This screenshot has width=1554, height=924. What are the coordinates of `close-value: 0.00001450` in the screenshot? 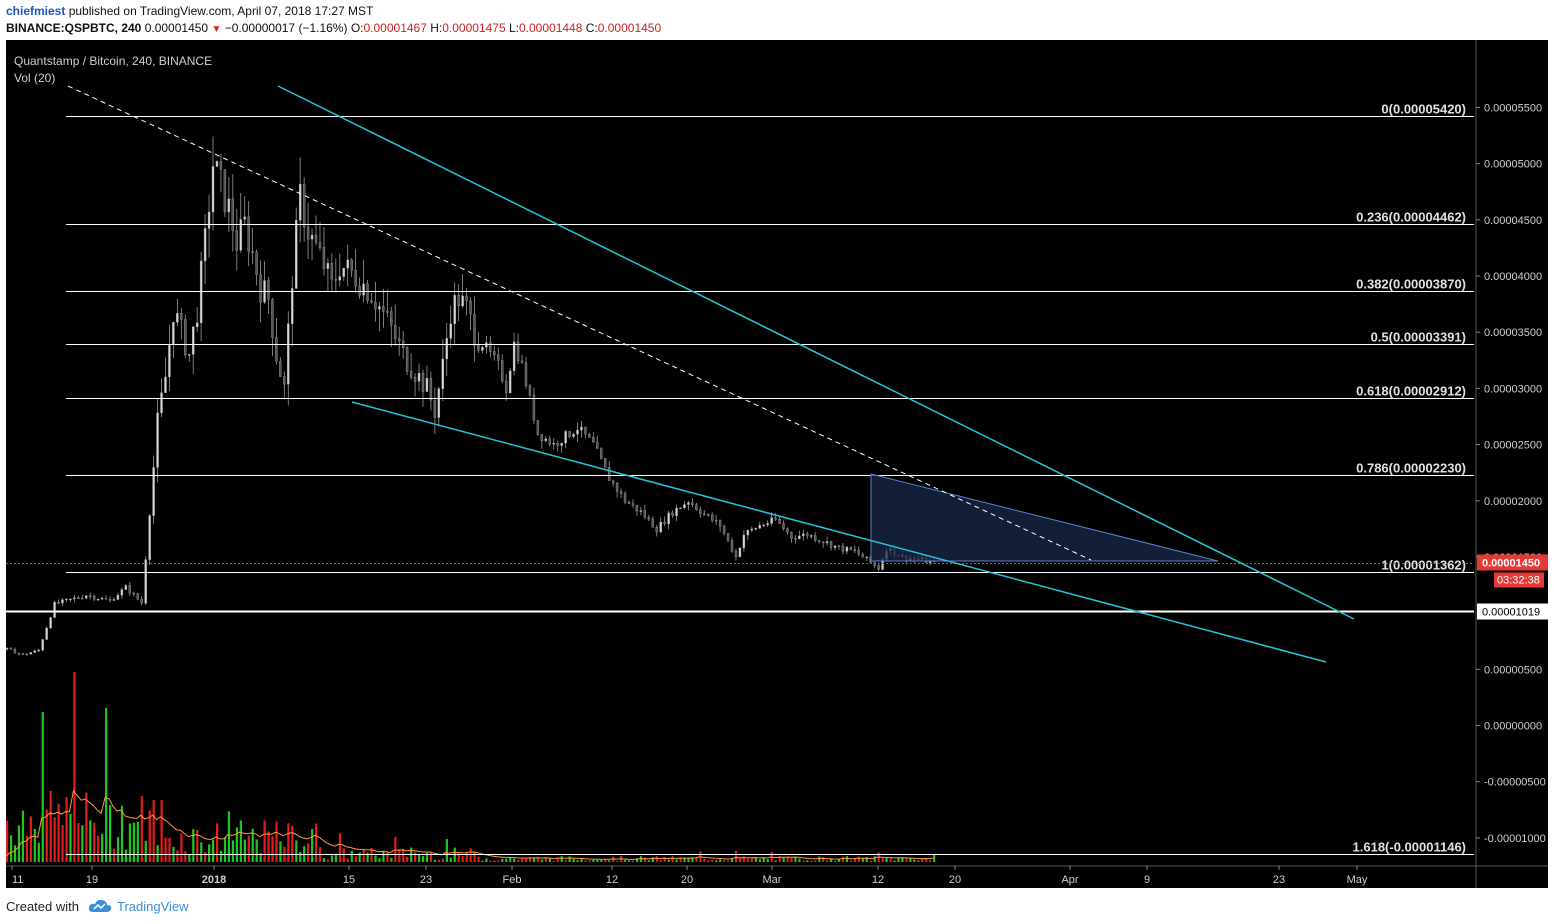 It's located at (629, 28).